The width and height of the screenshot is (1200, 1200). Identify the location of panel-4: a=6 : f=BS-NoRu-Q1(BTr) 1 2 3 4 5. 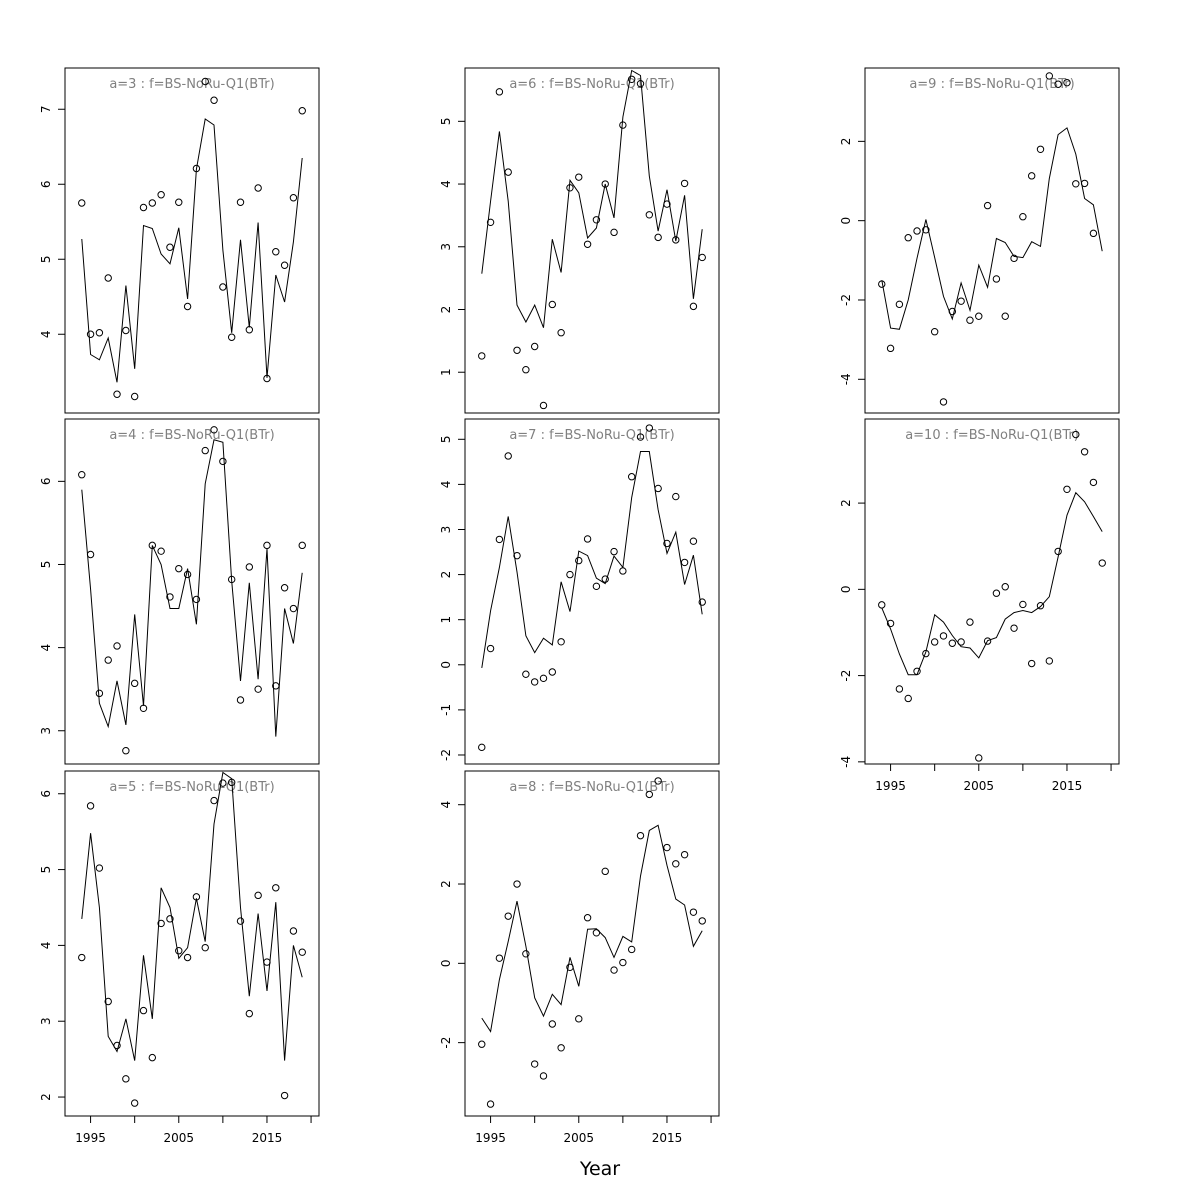
(579, 240).